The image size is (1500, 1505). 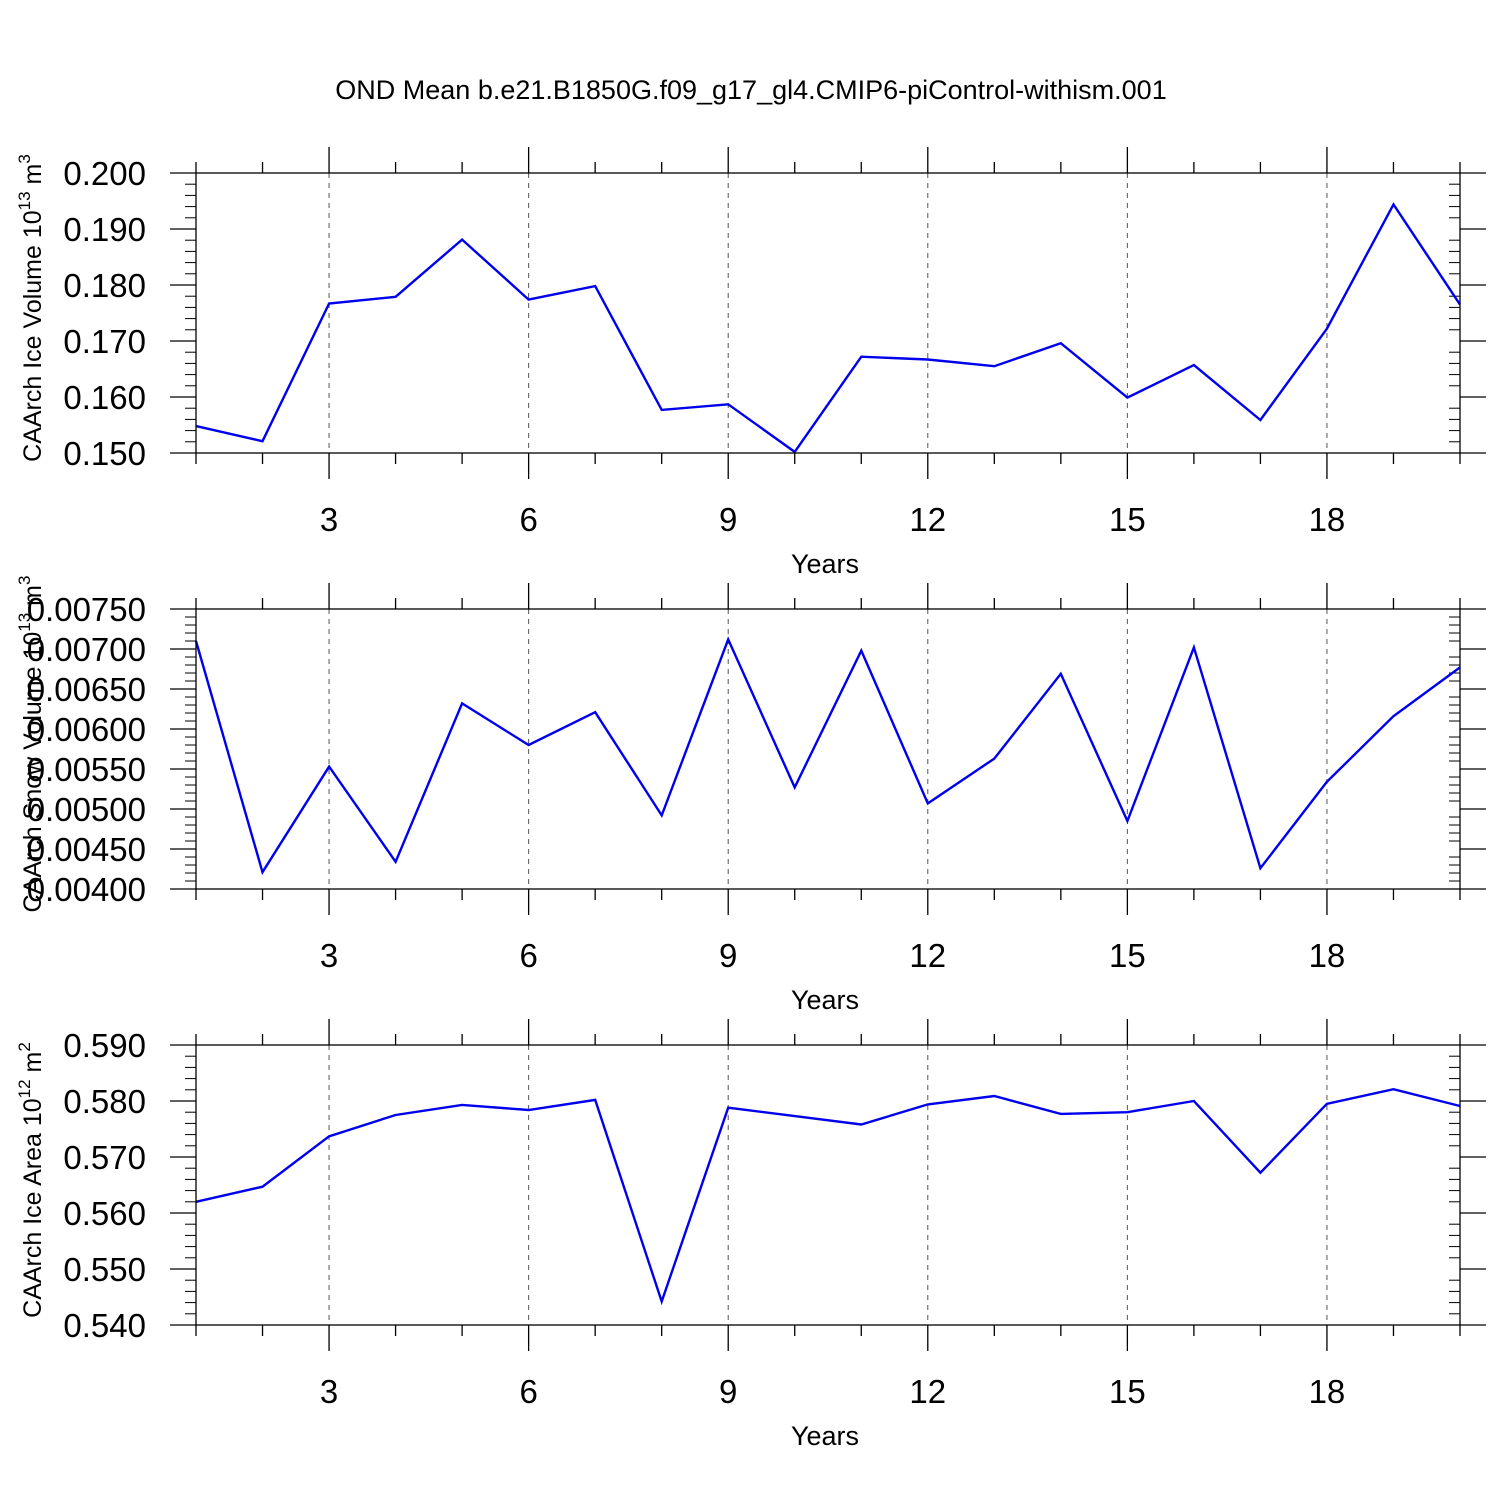 I want to click on y-tick-label: 0.190, so click(x=104, y=229).